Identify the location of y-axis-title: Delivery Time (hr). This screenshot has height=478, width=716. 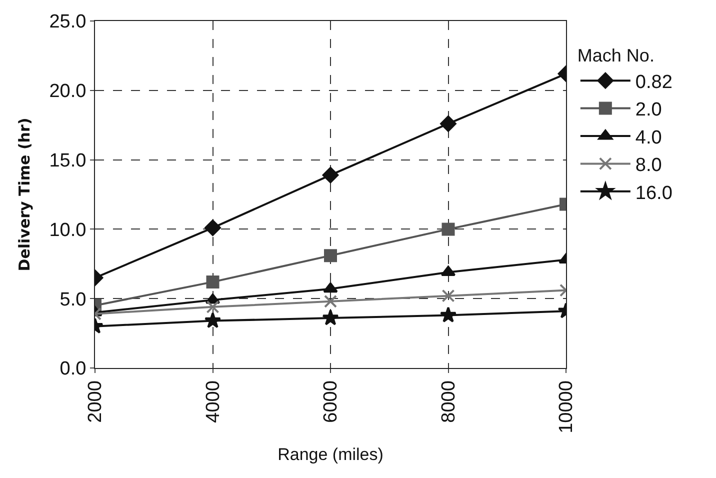
(24, 195).